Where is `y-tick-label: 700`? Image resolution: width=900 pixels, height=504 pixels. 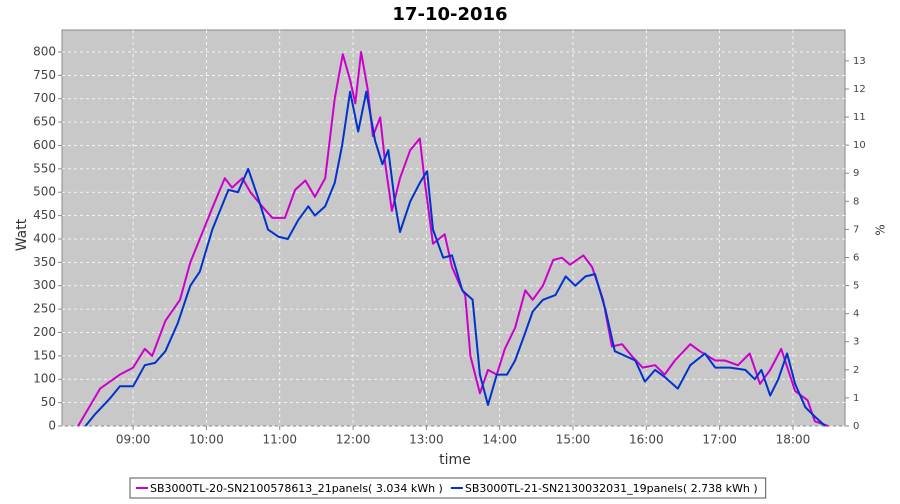
y-tick-label: 700 is located at coordinates (44, 98).